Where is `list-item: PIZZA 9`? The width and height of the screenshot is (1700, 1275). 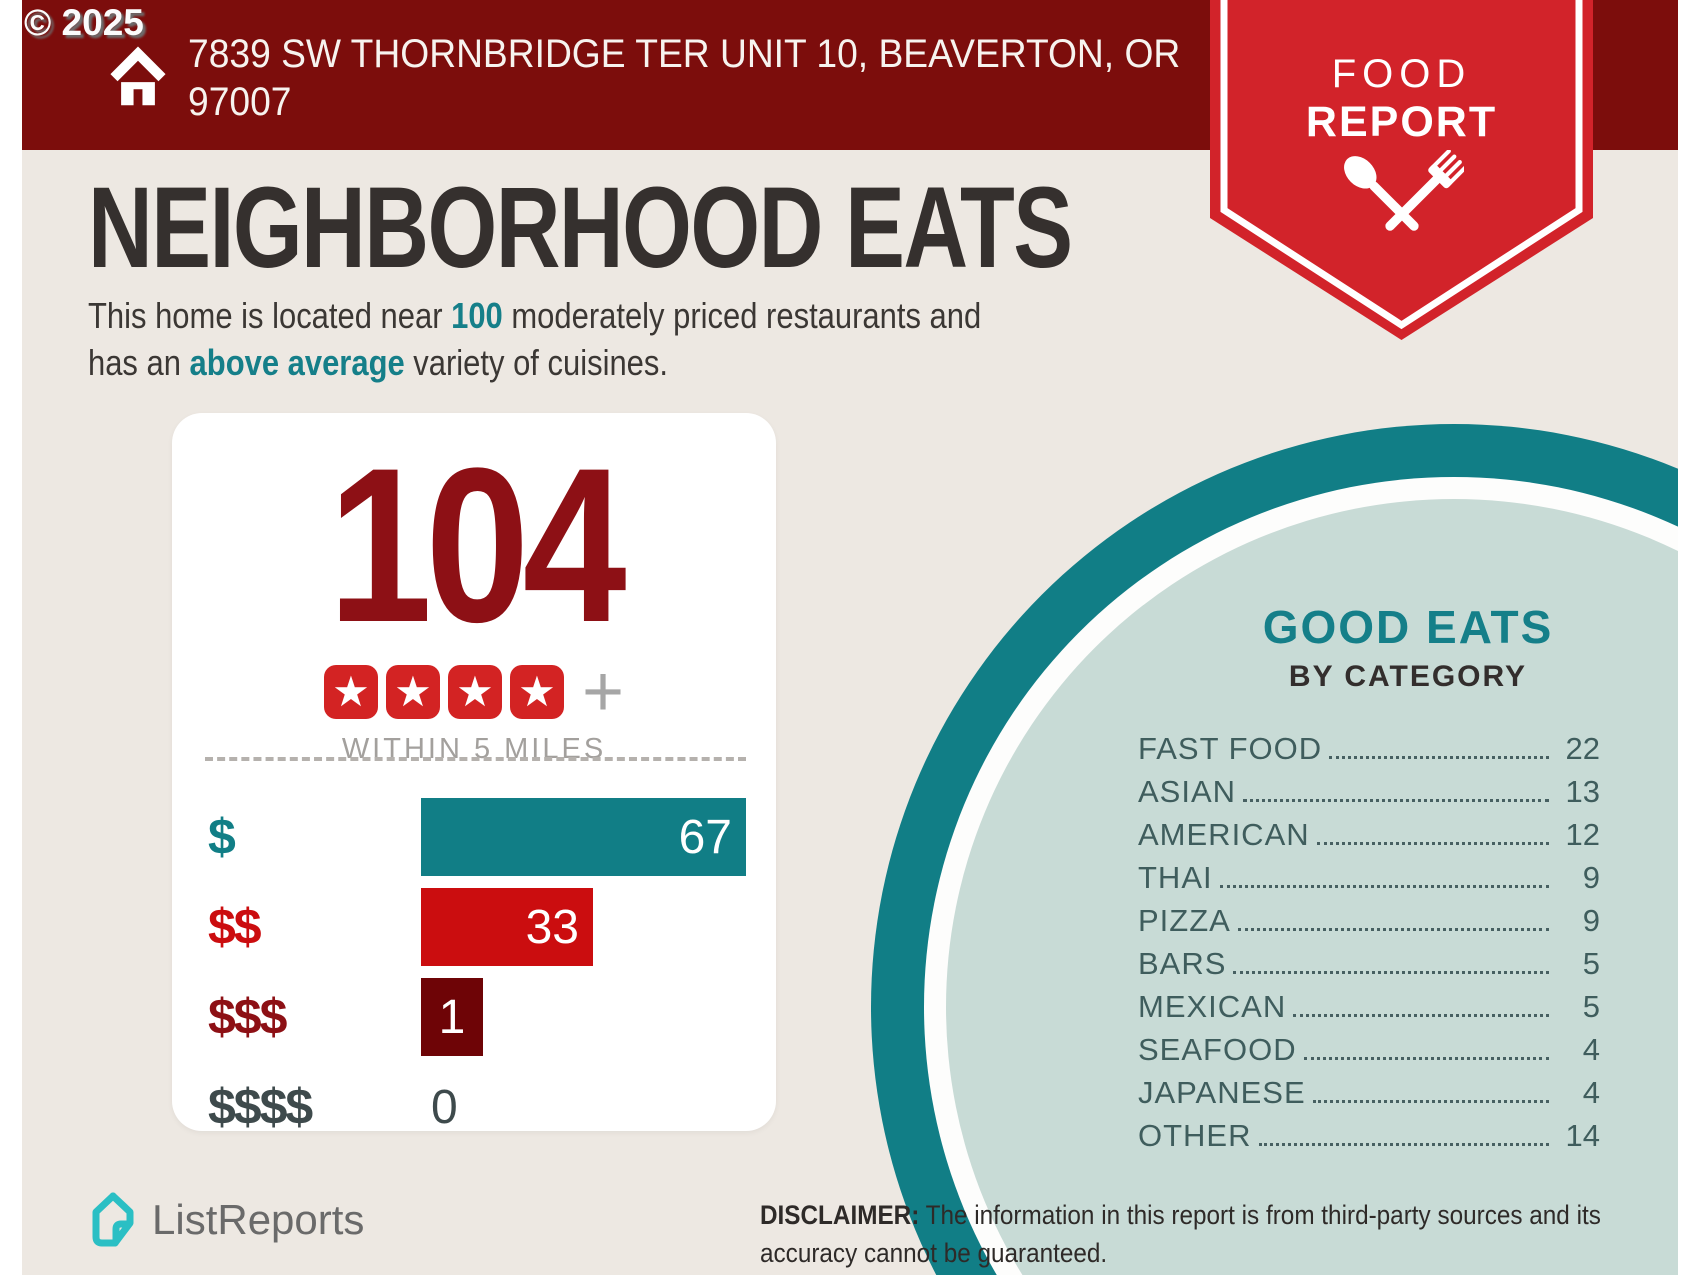
list-item: PIZZA 9 is located at coordinates (1369, 920).